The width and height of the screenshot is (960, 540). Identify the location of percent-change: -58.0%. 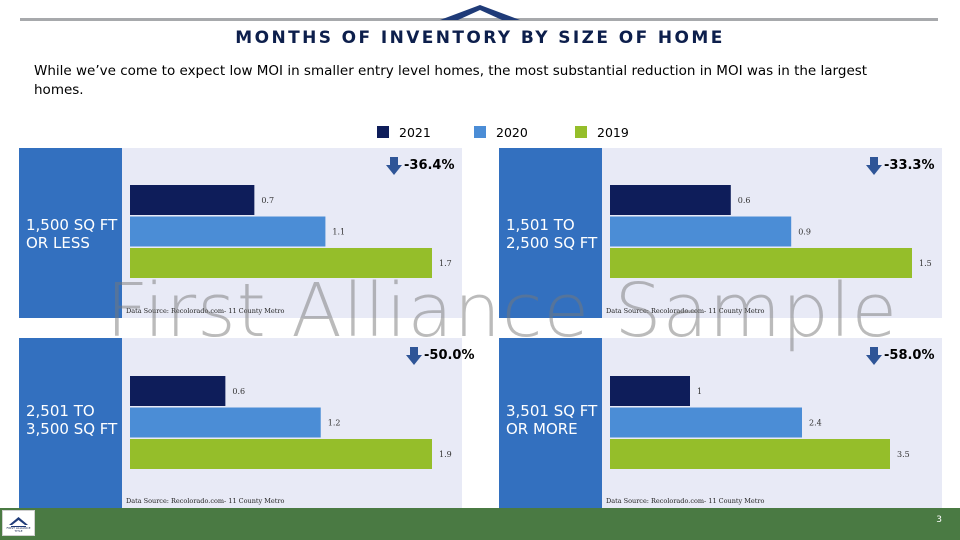
(909, 355).